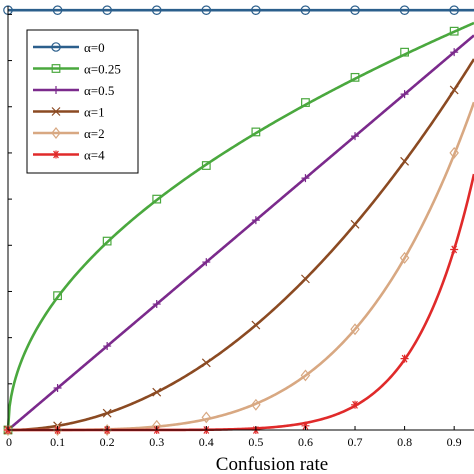 The width and height of the screenshot is (474, 474). I want to click on legend-label: α=4, so click(94, 155).